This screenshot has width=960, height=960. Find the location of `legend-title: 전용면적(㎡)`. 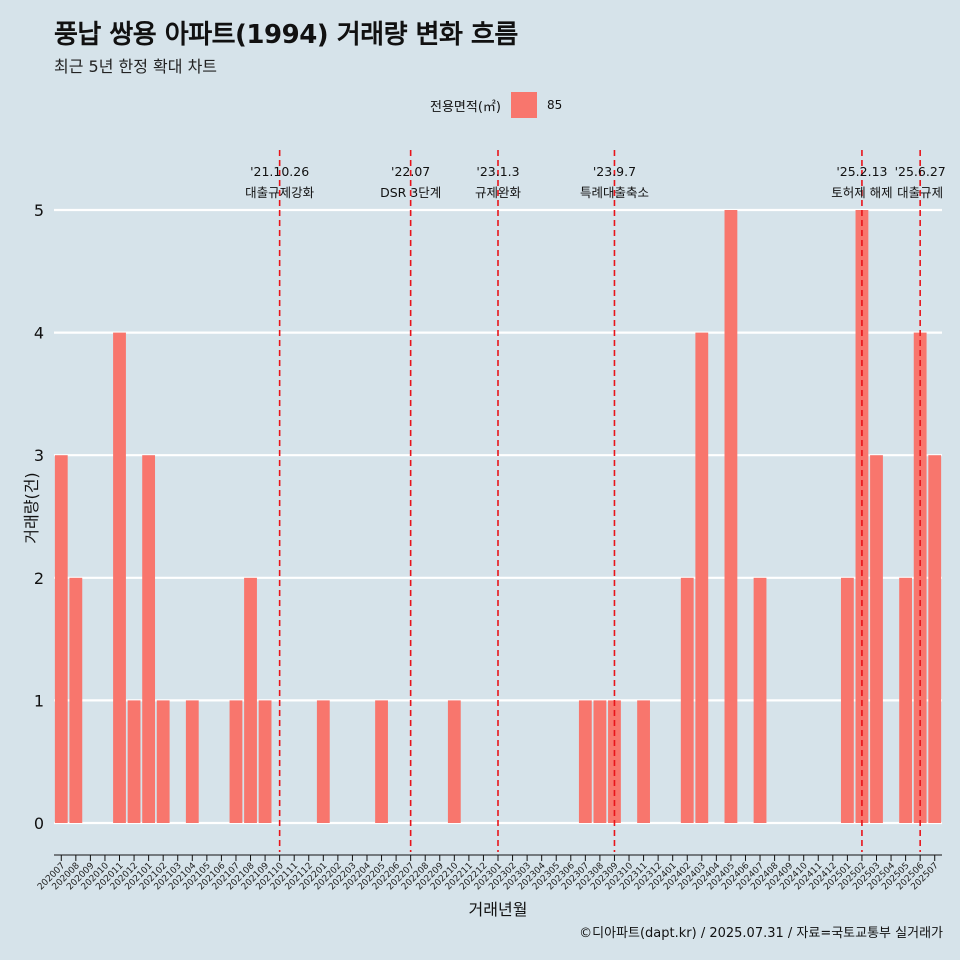

legend-title: 전용면적(㎡) is located at coordinates (465, 107).